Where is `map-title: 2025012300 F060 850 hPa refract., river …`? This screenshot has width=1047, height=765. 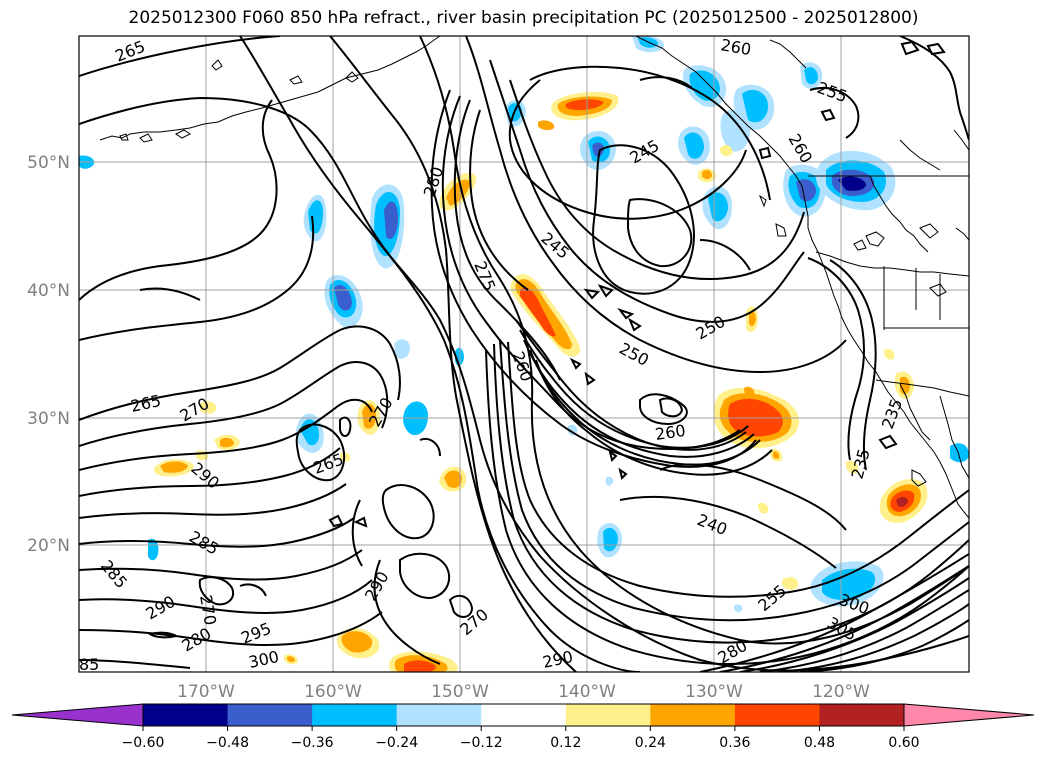
map-title: 2025012300 F060 850 hPa refract., river … is located at coordinates (523, 18).